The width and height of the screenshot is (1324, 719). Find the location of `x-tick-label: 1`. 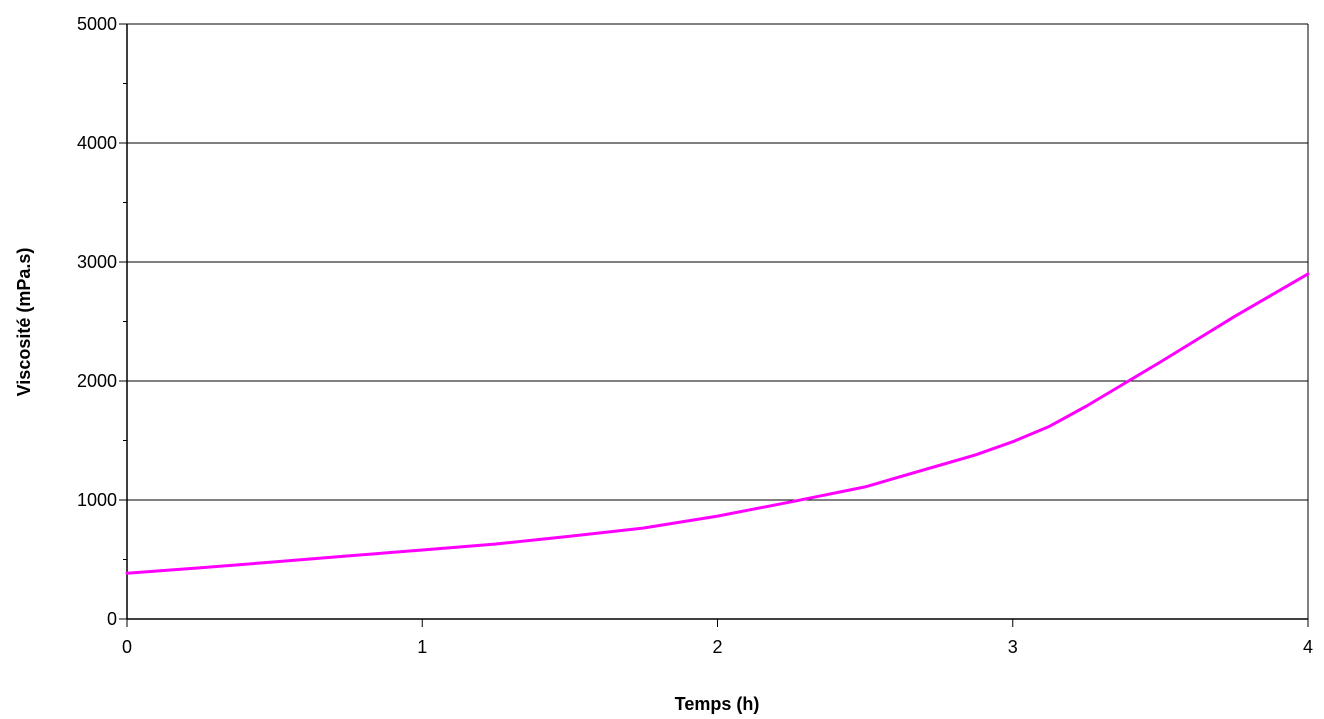

x-tick-label: 1 is located at coordinates (422, 647).